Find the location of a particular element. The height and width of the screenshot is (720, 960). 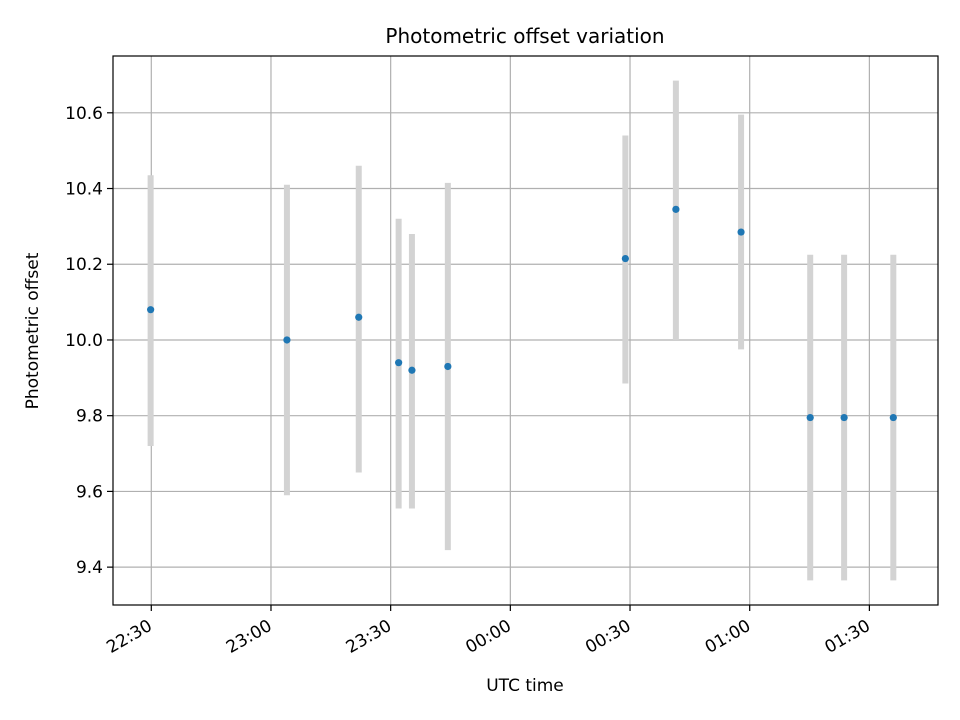

y-axis-label: Photometric offset is located at coordinates (33, 330).